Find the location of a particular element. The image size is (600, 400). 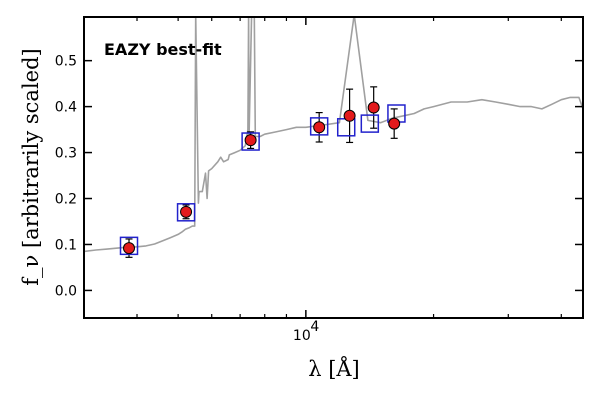

ytick-label: 0.0 is located at coordinates (66, 291).